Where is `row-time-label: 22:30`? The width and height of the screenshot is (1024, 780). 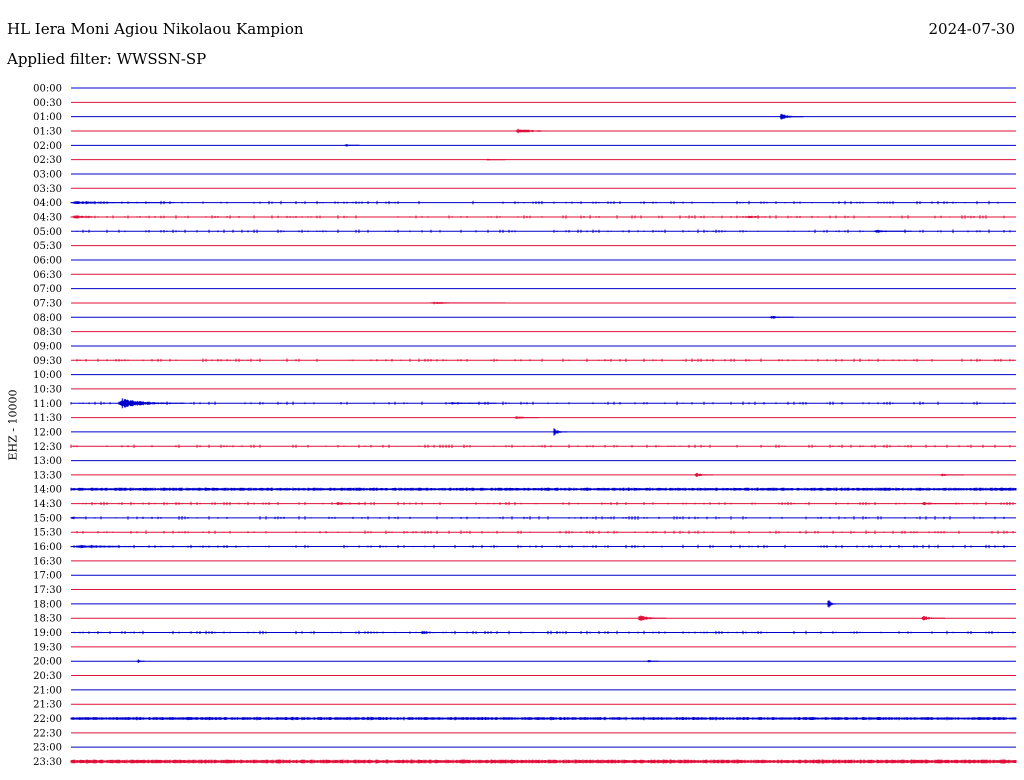 row-time-label: 22:30 is located at coordinates (47, 733).